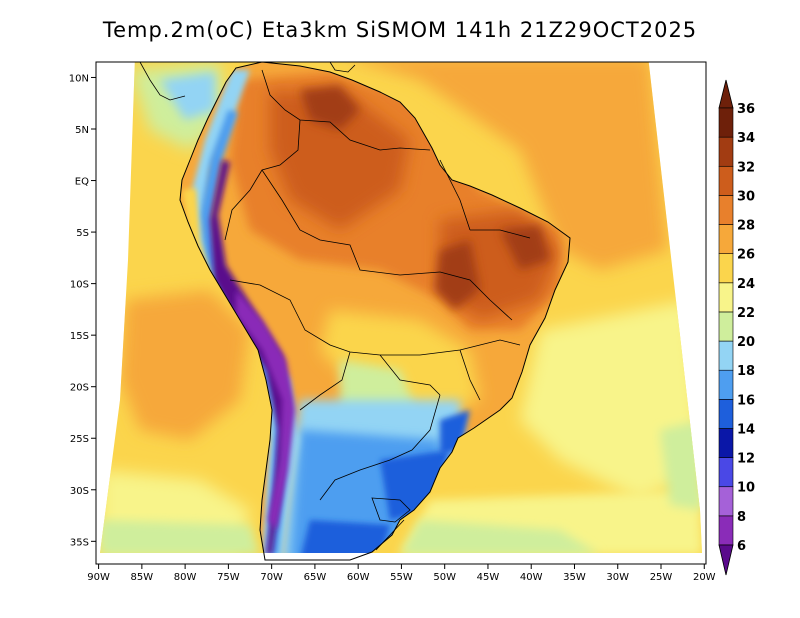 This screenshot has height=618, width=800. I want to click on lat-tick-label: 35S, so click(79, 542).